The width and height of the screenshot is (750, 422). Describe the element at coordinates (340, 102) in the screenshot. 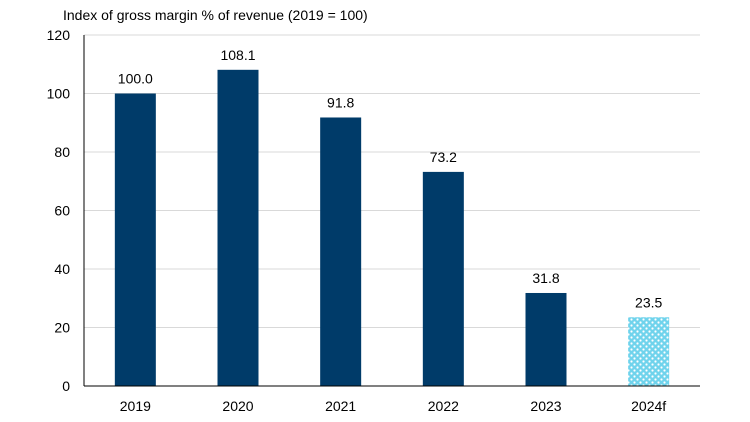

I see `data-label: 91.8` at that location.